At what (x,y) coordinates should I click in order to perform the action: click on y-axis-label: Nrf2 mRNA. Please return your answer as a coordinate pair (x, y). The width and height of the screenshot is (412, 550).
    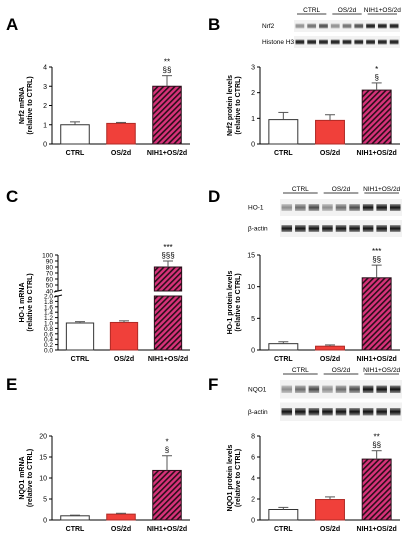
    Looking at the image, I should click on (22, 105).